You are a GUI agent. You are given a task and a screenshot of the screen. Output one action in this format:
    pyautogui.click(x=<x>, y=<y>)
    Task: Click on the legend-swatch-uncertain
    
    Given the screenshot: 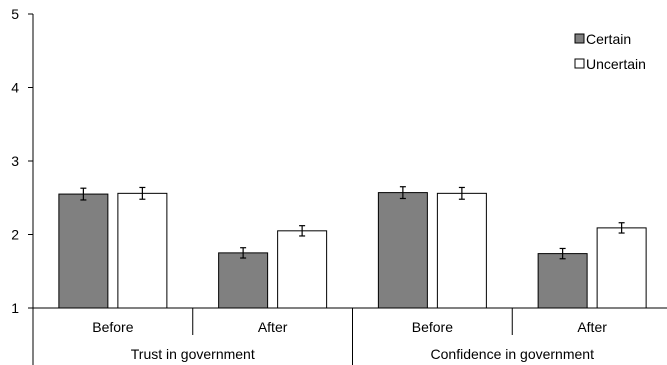 What is the action you would take?
    pyautogui.click(x=579, y=63)
    